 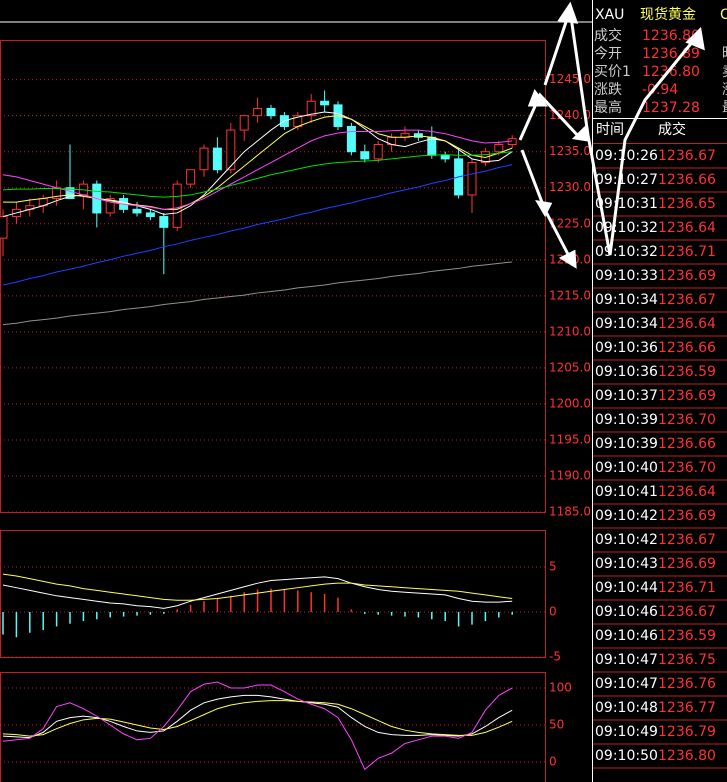 I want to click on quote-label: 涨, so click(x=724, y=90).